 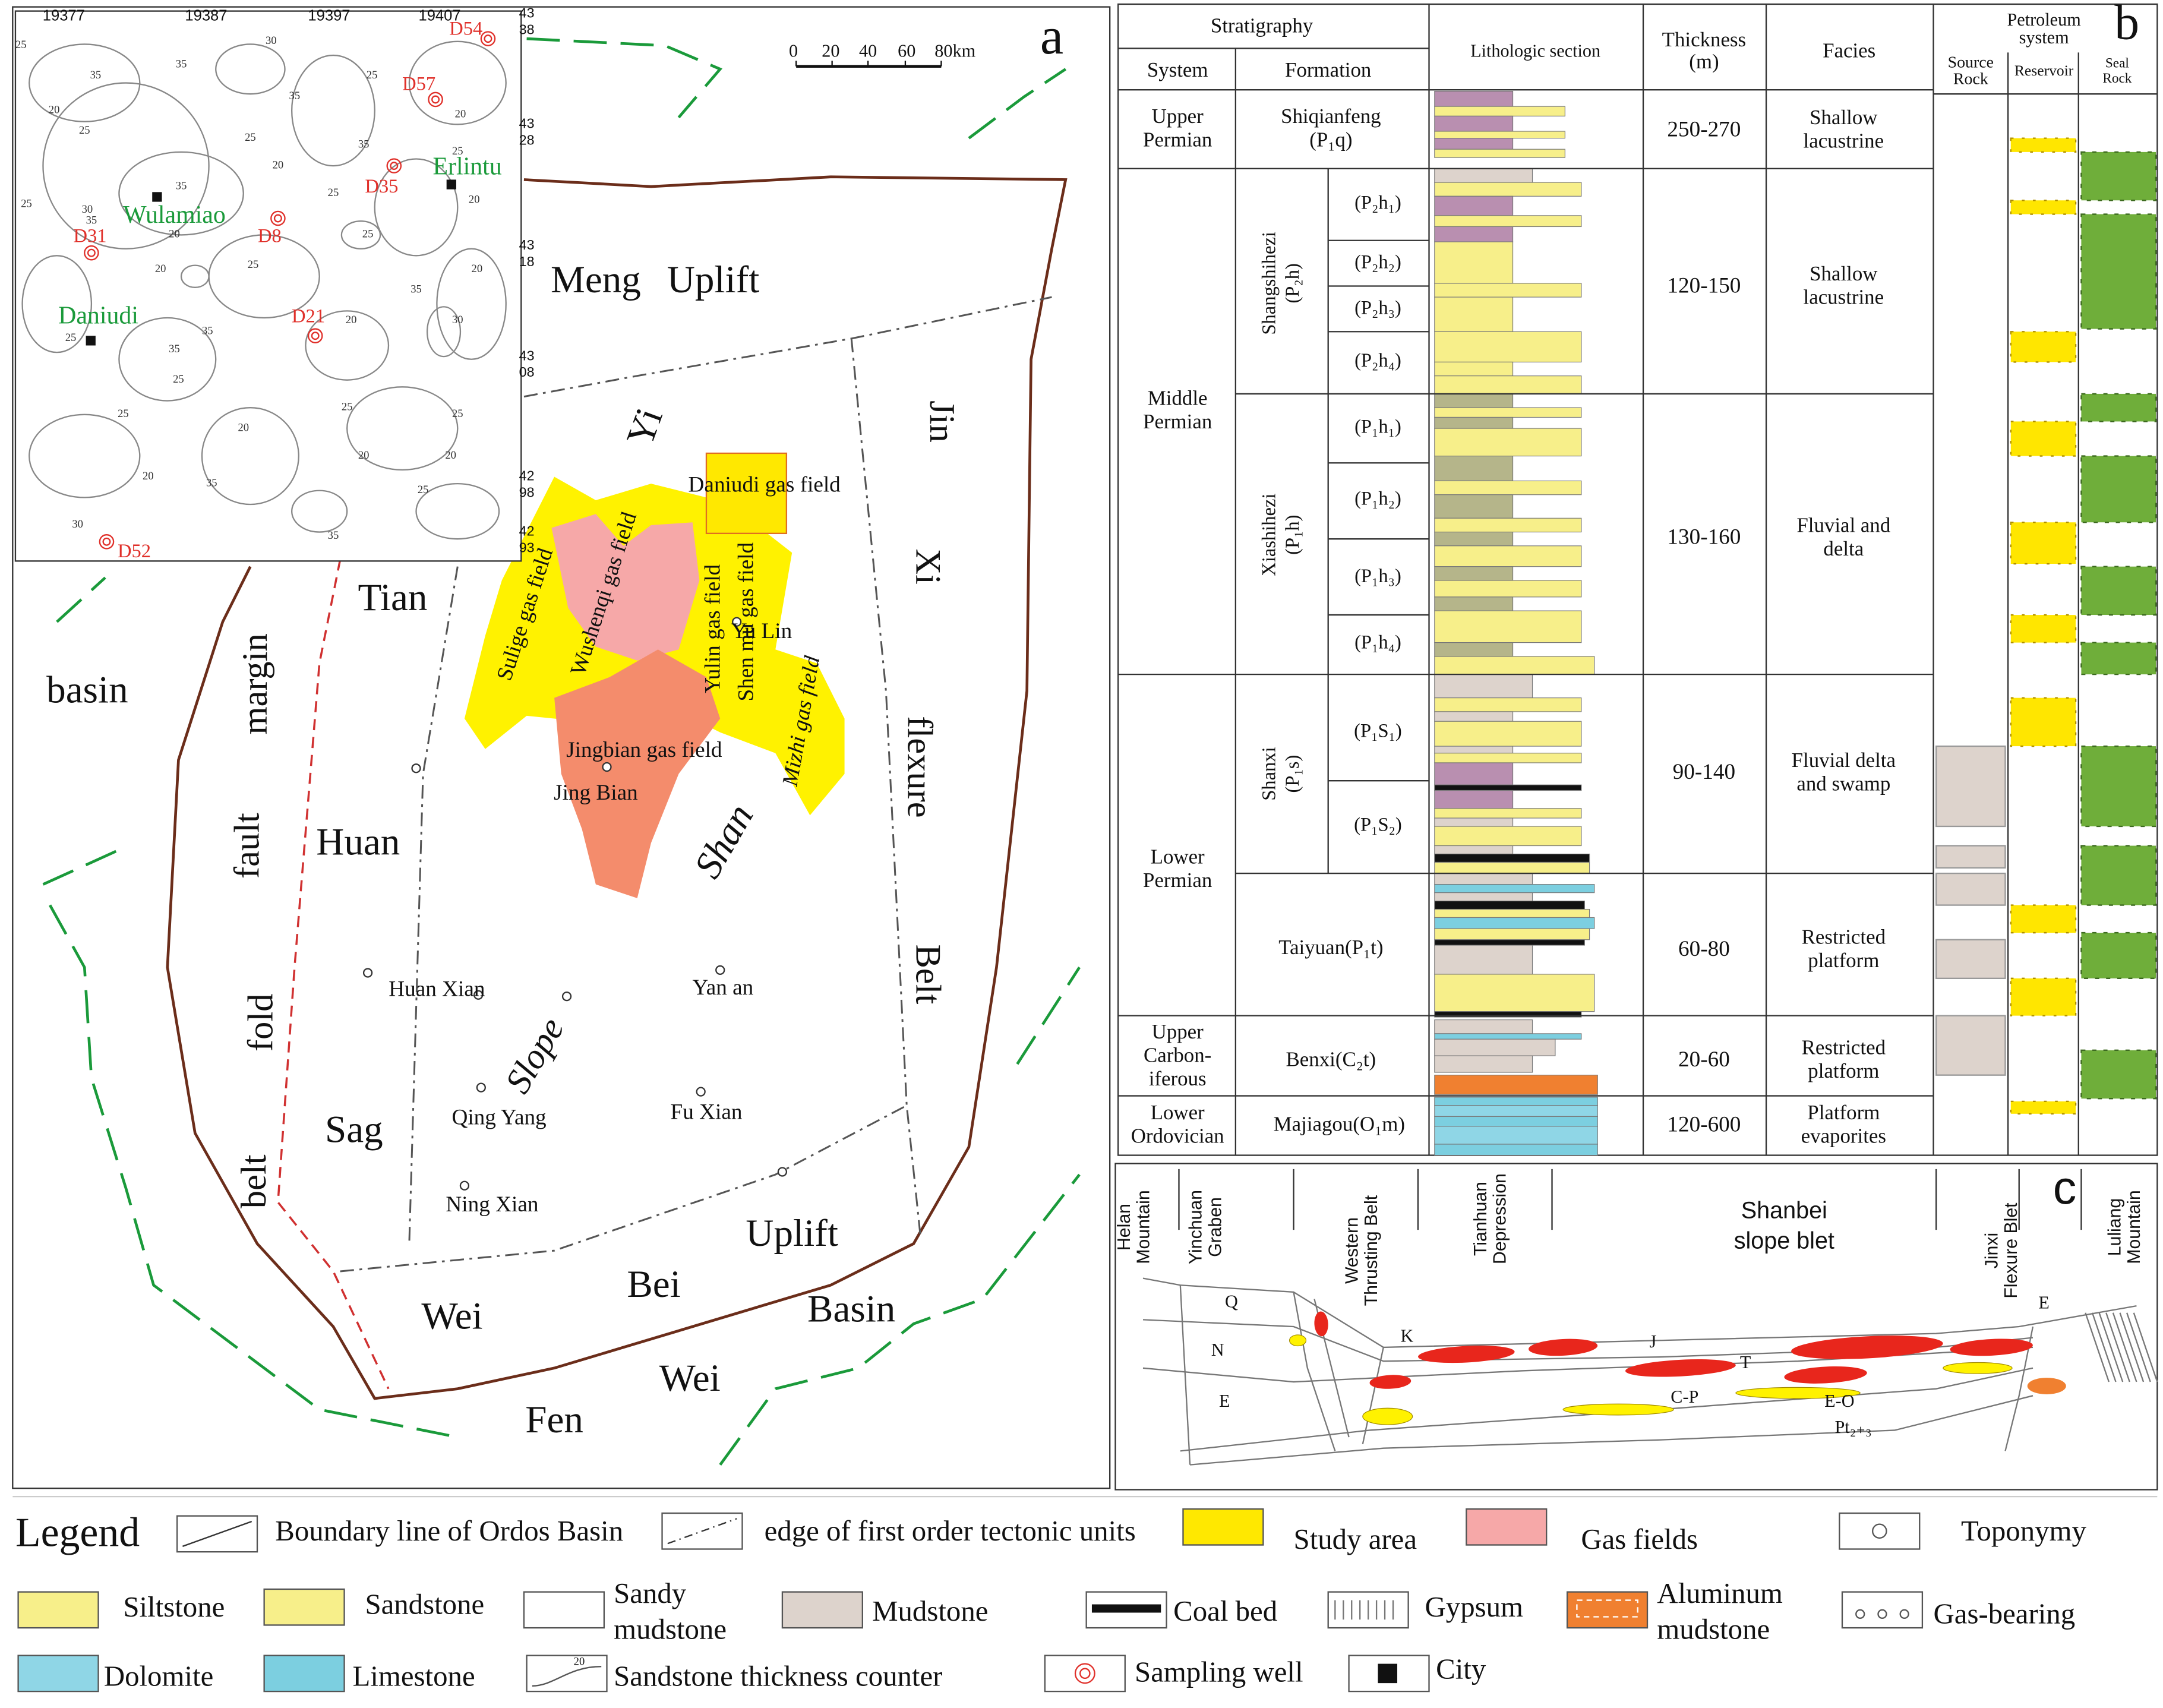 What do you see at coordinates (449, 1530) in the screenshot?
I see `legend-label: Boundary line of Ordos Basin` at bounding box center [449, 1530].